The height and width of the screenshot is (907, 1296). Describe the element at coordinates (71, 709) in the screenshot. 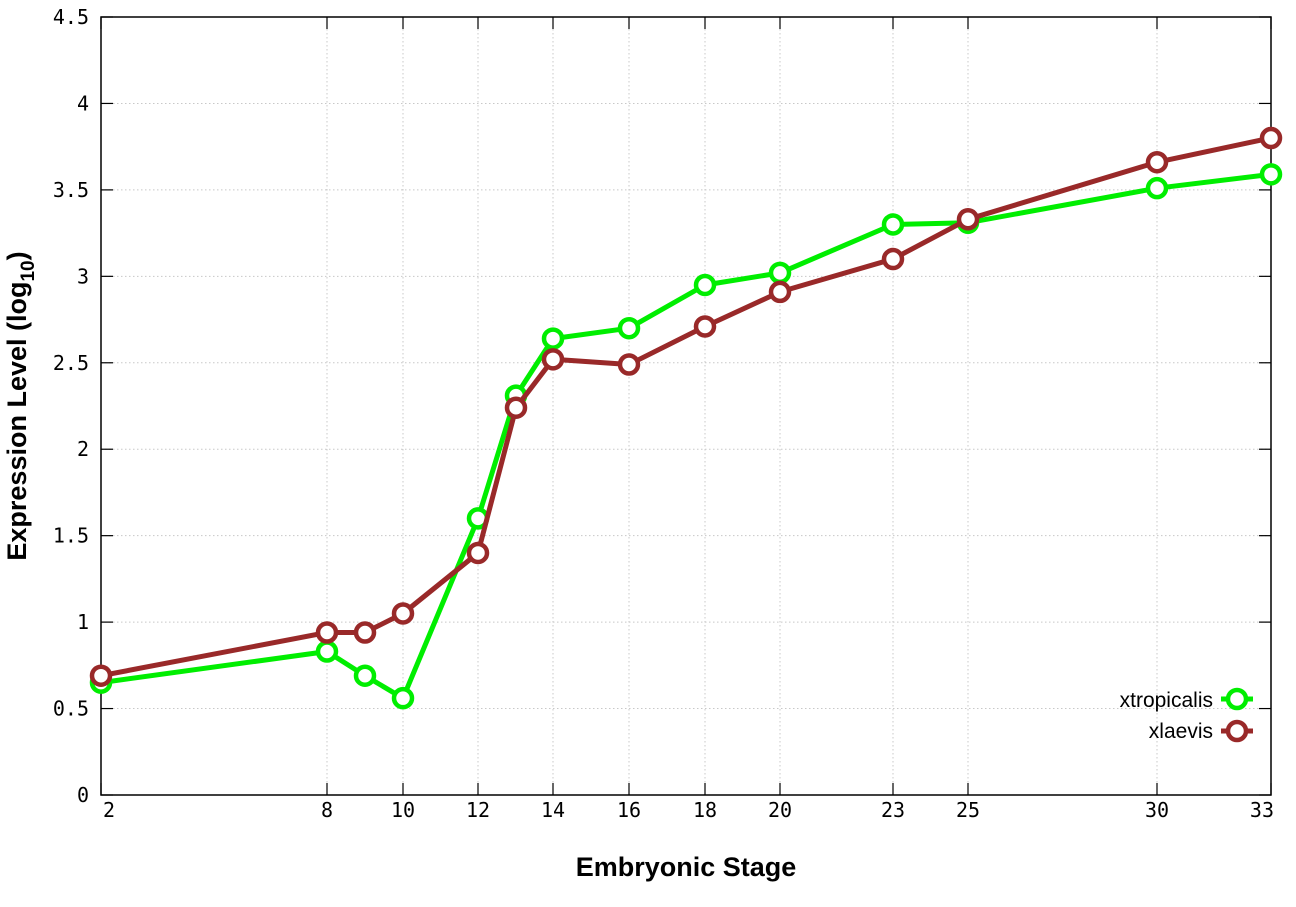

I see `y-tick-label: 0.5` at that location.